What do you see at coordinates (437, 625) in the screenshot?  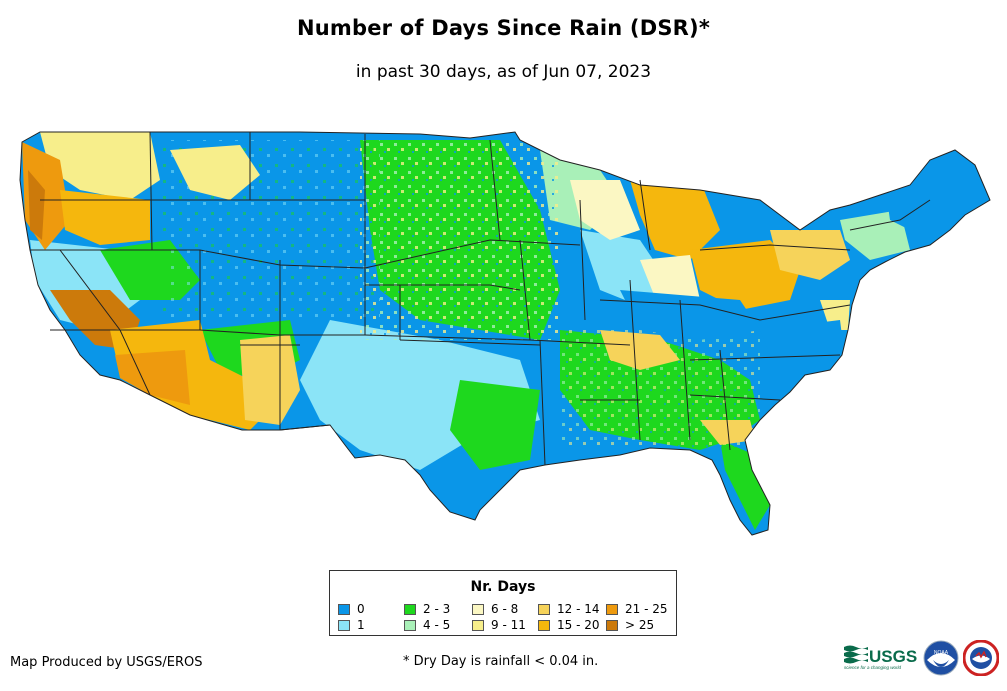 I see `legend-label: 4 - 5` at bounding box center [437, 625].